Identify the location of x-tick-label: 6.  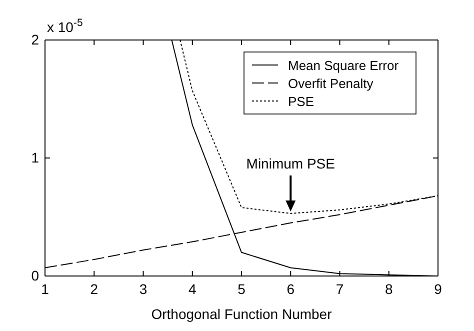
(290, 288).